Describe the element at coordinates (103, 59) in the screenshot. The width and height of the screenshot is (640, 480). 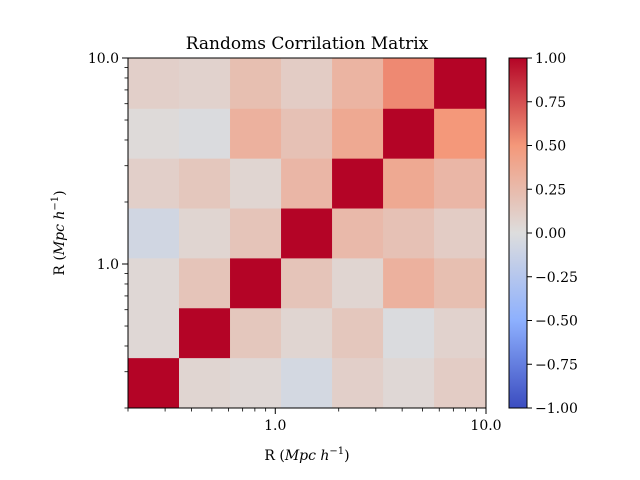
I see `y-tick-label: 10.0` at that location.